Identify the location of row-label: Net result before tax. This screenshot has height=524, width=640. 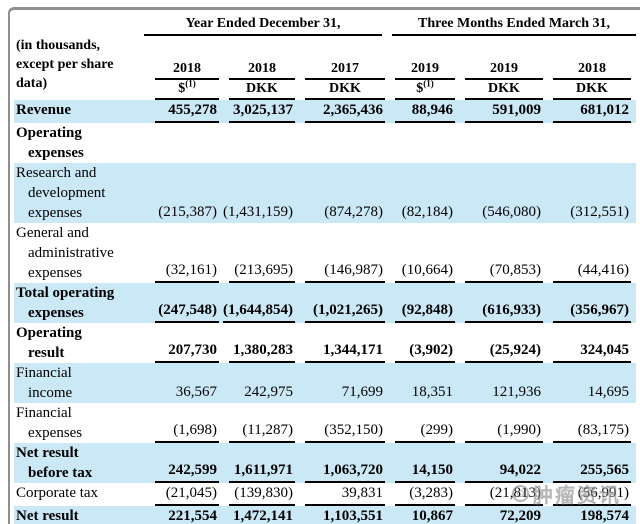
(82, 463).